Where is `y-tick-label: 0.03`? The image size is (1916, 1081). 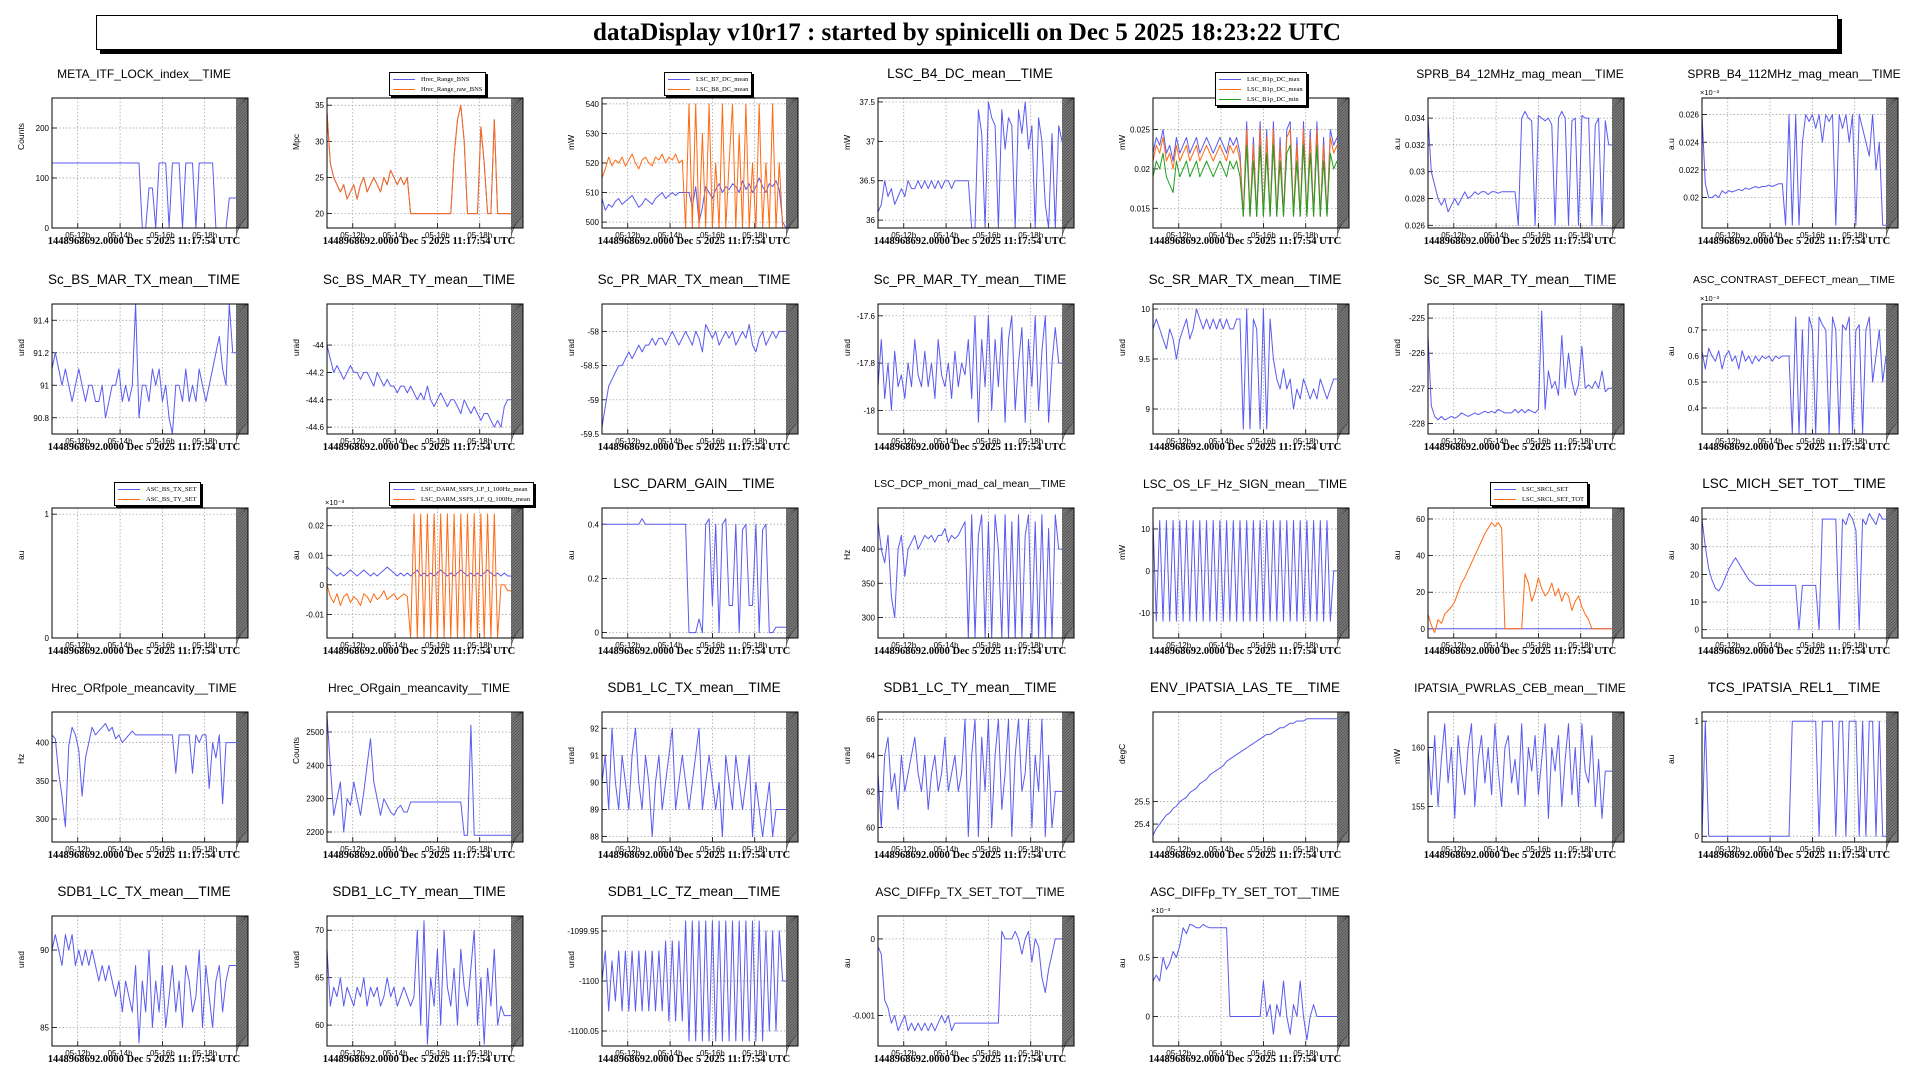 y-tick-label: 0.03 is located at coordinates (1417, 172).